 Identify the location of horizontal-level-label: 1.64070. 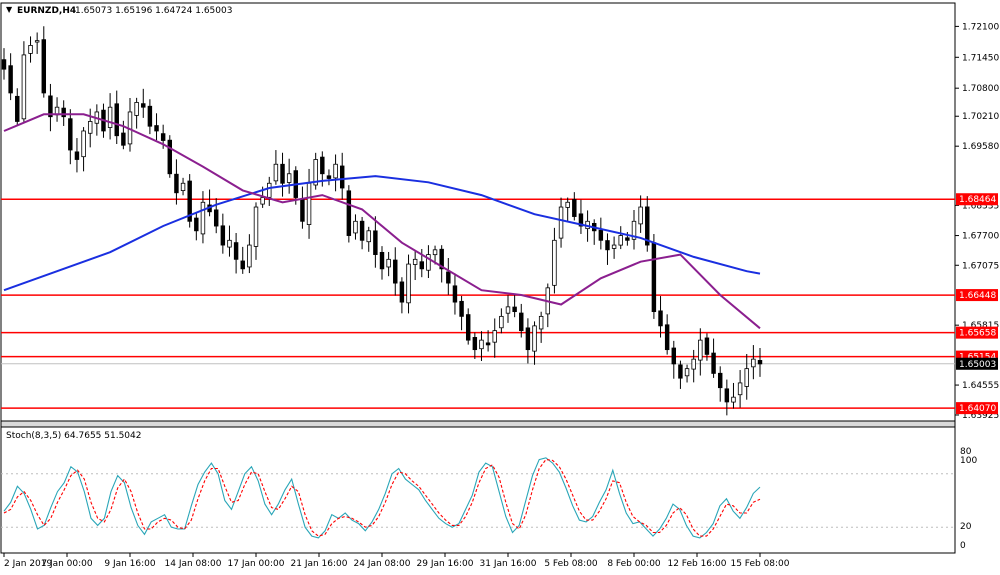
(977, 409).